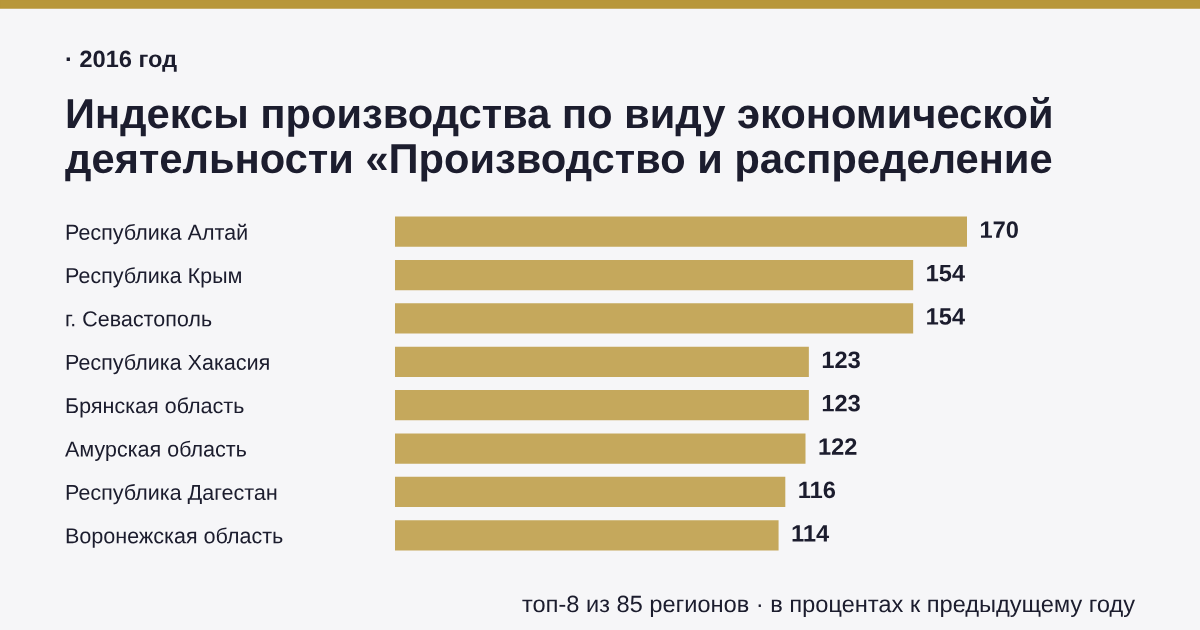 This screenshot has width=1200, height=630. What do you see at coordinates (838, 446) in the screenshot?
I see `data-label: 122` at bounding box center [838, 446].